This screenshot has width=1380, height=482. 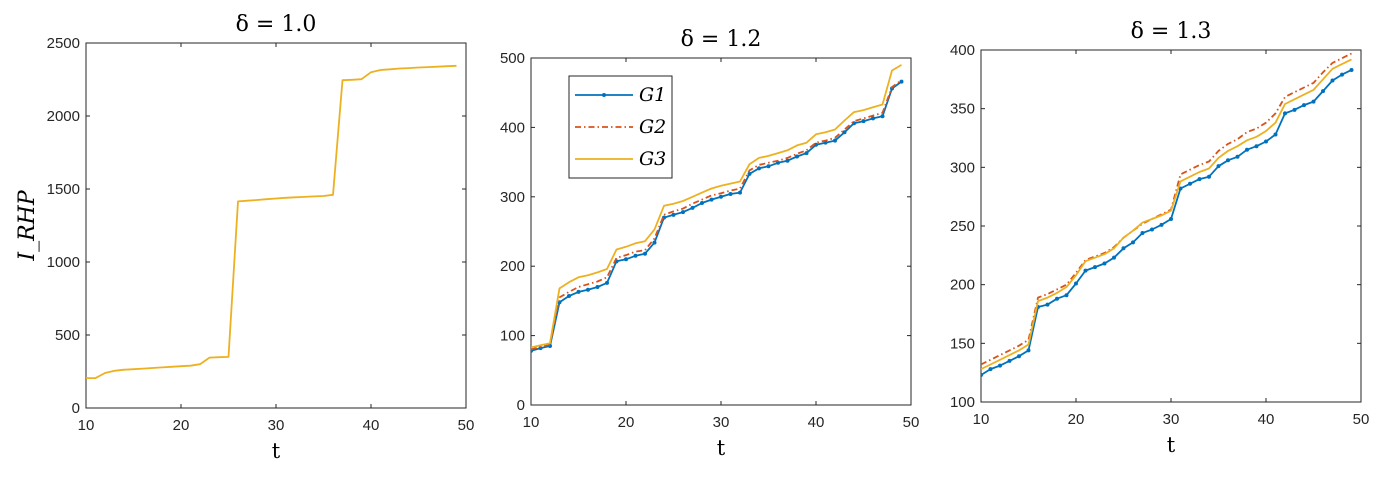 I want to click on y-tick-label: 2000, so click(x=63, y=116).